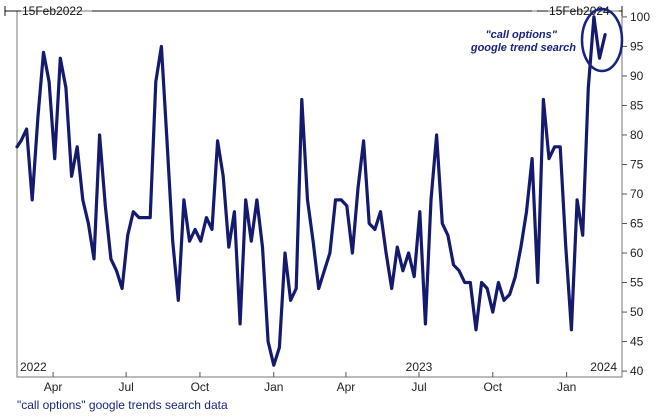 The image size is (657, 417). What do you see at coordinates (637, 76) in the screenshot?
I see `y-tick-label: 90` at bounding box center [637, 76].